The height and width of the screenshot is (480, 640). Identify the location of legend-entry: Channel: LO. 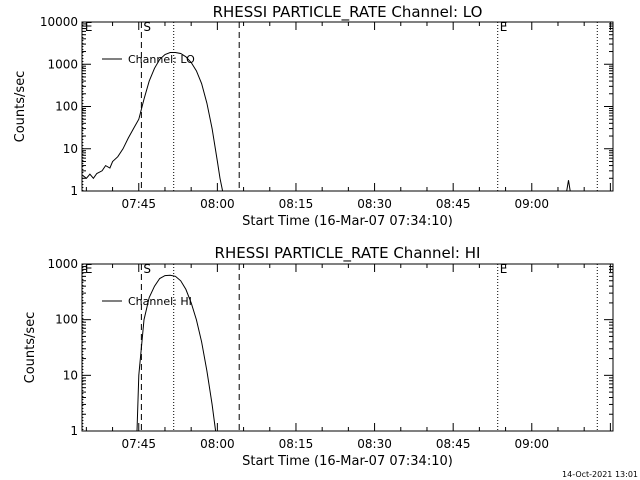
(161, 59).